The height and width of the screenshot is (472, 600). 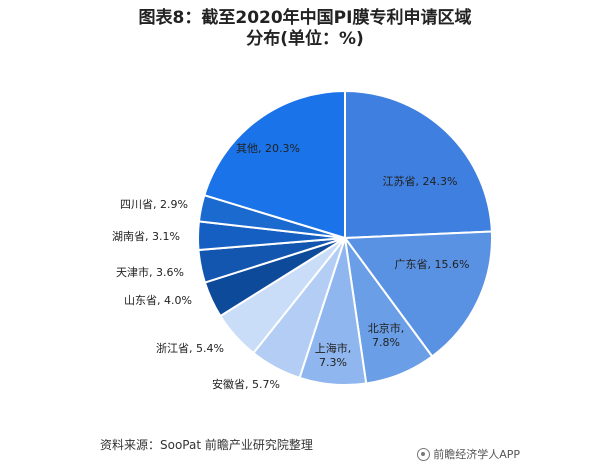 I want to click on watermark-text: 前瞻经济学人APP, so click(x=476, y=454).